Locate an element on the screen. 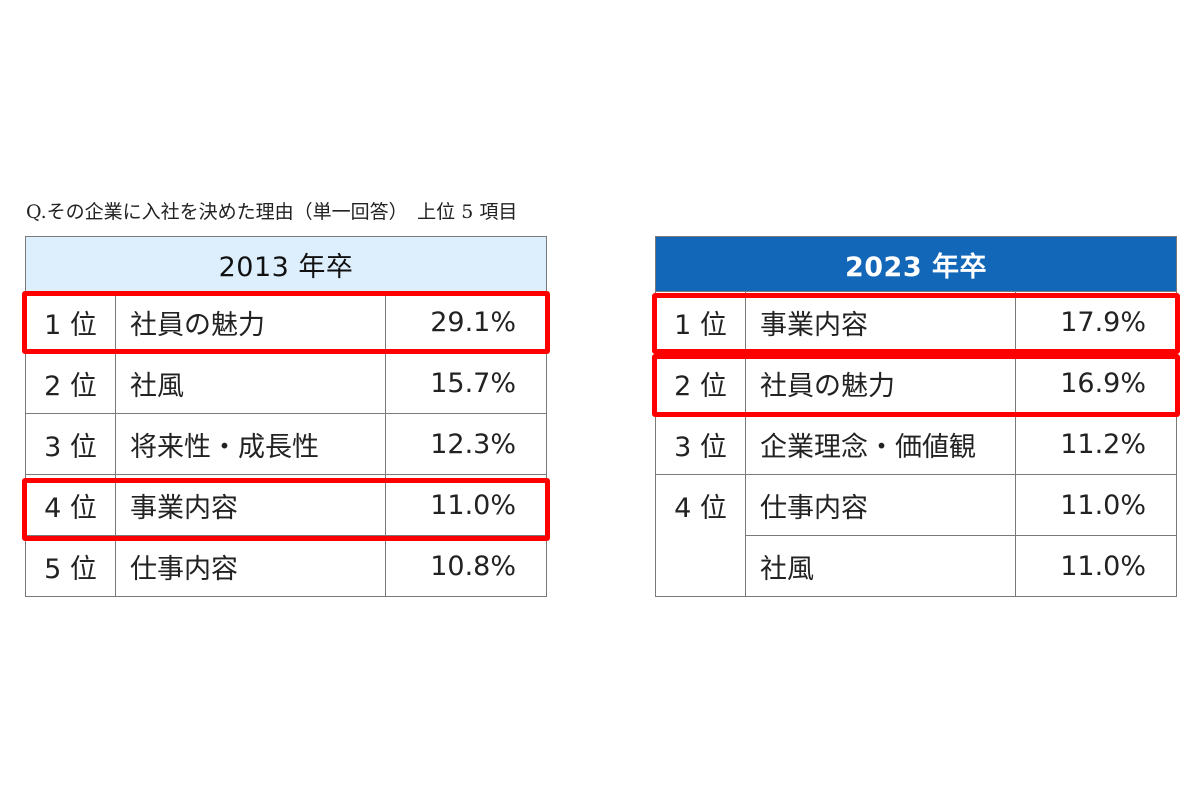 This screenshot has width=1200, height=800. percent-cell: 11.2% is located at coordinates (1103, 444).